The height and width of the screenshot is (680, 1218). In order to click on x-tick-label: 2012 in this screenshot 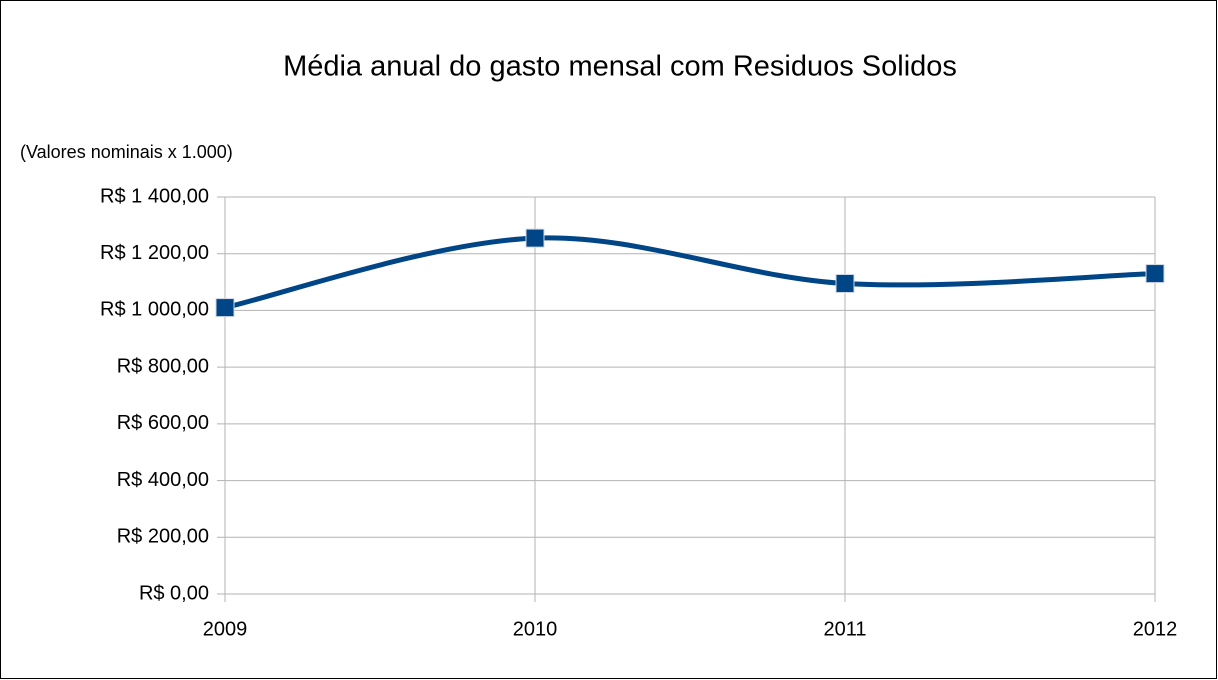, I will do `click(1155, 629)`.